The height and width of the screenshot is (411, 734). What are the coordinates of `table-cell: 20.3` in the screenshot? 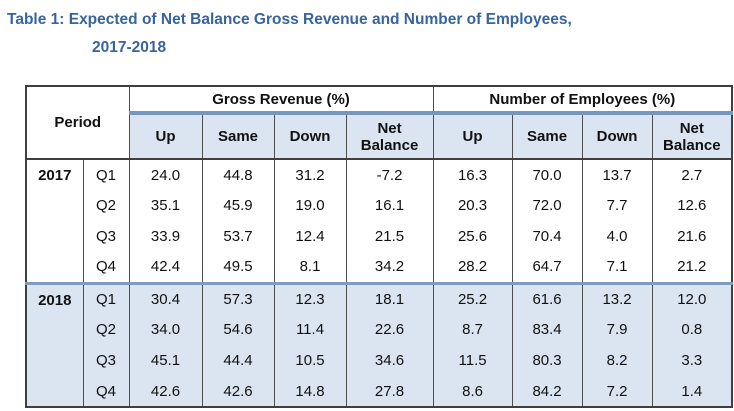 It's located at (472, 205).